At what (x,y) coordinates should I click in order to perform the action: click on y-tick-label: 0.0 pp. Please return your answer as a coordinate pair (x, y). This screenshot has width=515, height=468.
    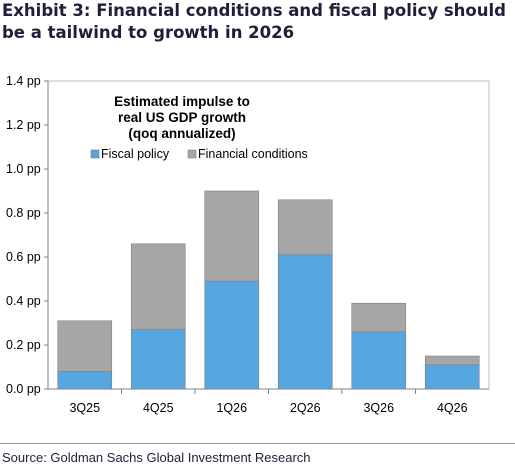
    Looking at the image, I should click on (23, 389).